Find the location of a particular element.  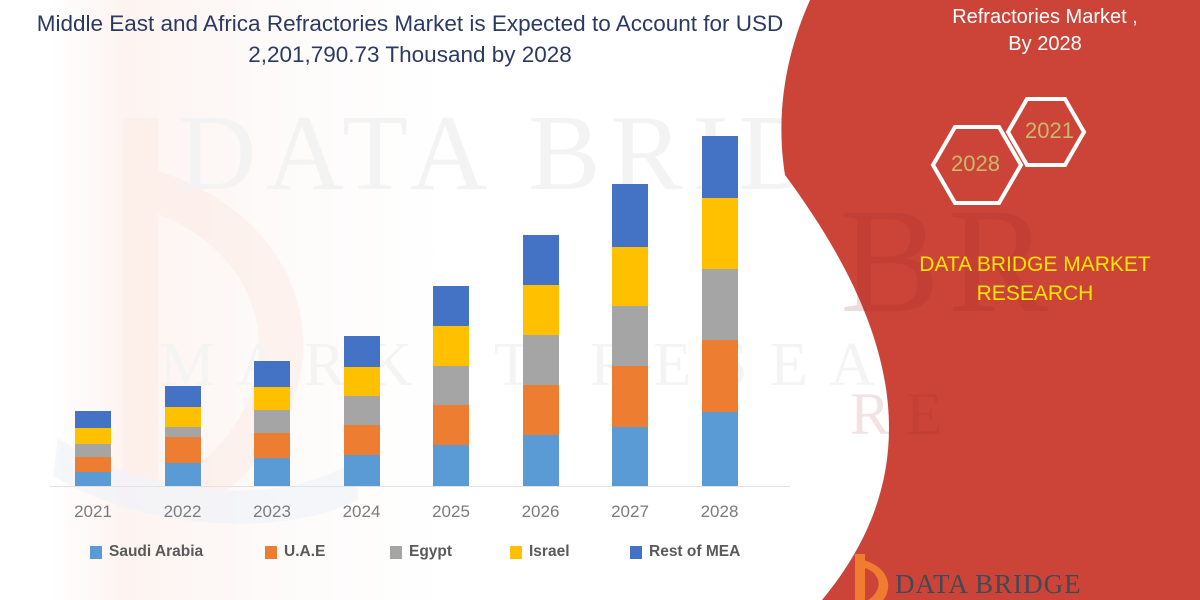

bar-segment-2024-restofmea is located at coordinates (361, 352).